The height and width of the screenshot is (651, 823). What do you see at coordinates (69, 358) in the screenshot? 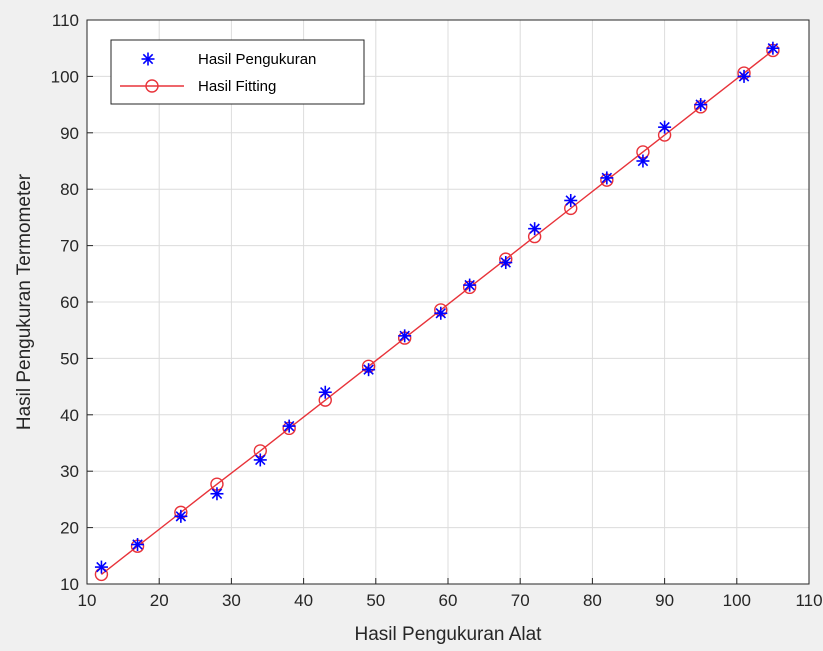
I see `y-tick-label: 50` at bounding box center [69, 358].